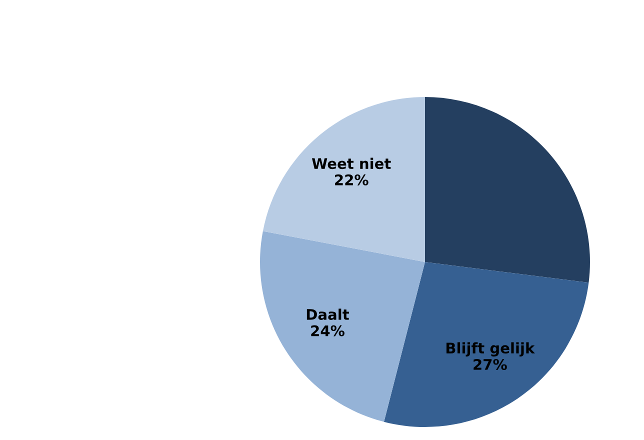 This screenshot has width=644, height=440. Describe the element at coordinates (327, 330) in the screenshot. I see `data-label: 24%` at that location.